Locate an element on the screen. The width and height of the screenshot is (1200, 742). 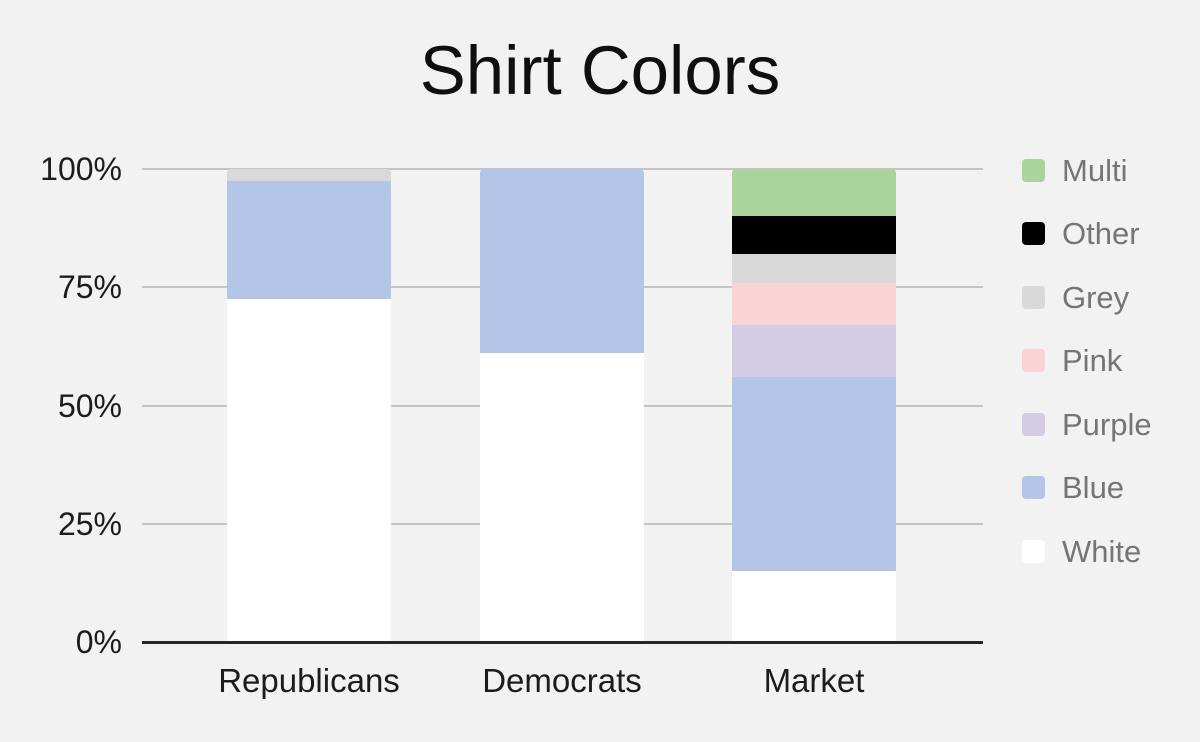
y-tick-label-0%: 0% is located at coordinates (98, 642).